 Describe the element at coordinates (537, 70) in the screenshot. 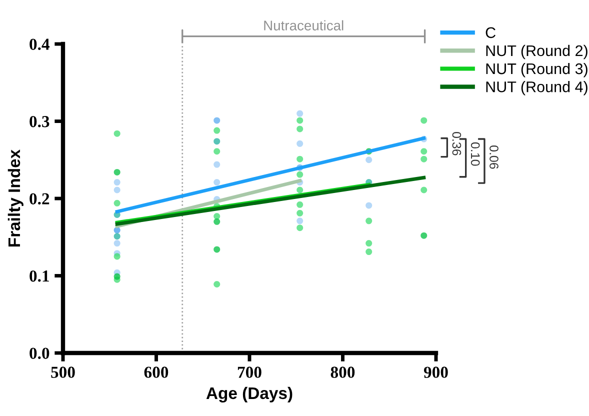

I see `legend-label: NUT (Round 3)` at that location.